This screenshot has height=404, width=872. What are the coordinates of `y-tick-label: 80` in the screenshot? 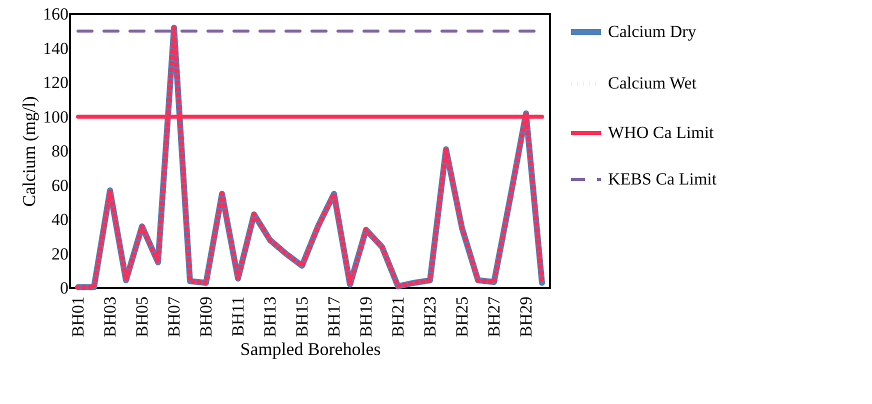 It's located at (60, 151).